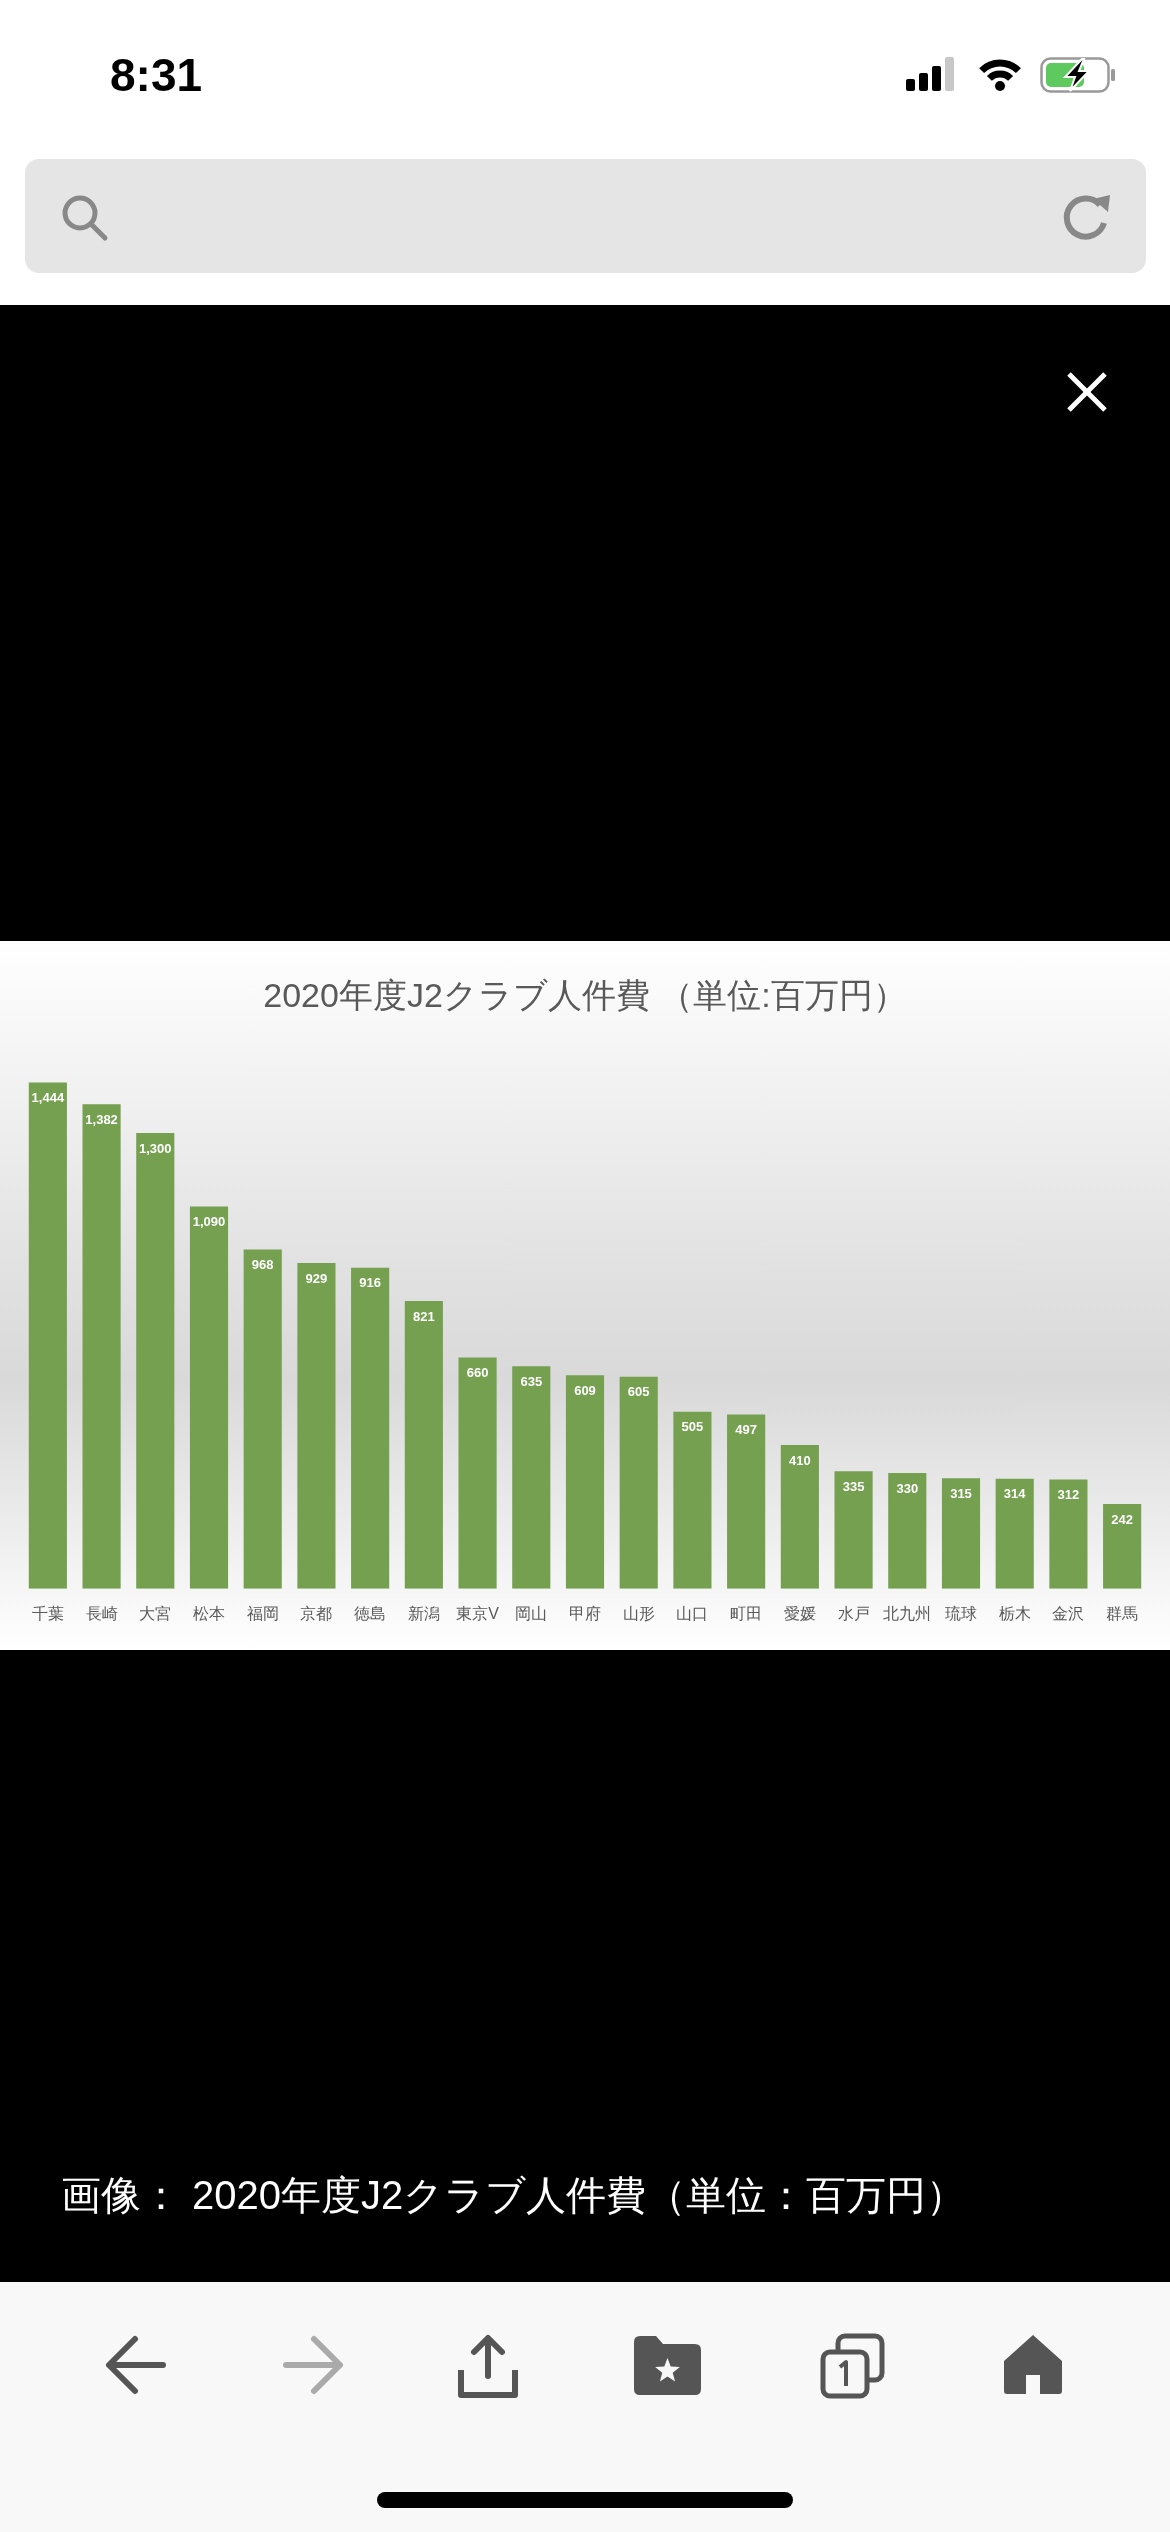 This screenshot has height=2532, width=1170. I want to click on data-label: 410, so click(800, 1460).